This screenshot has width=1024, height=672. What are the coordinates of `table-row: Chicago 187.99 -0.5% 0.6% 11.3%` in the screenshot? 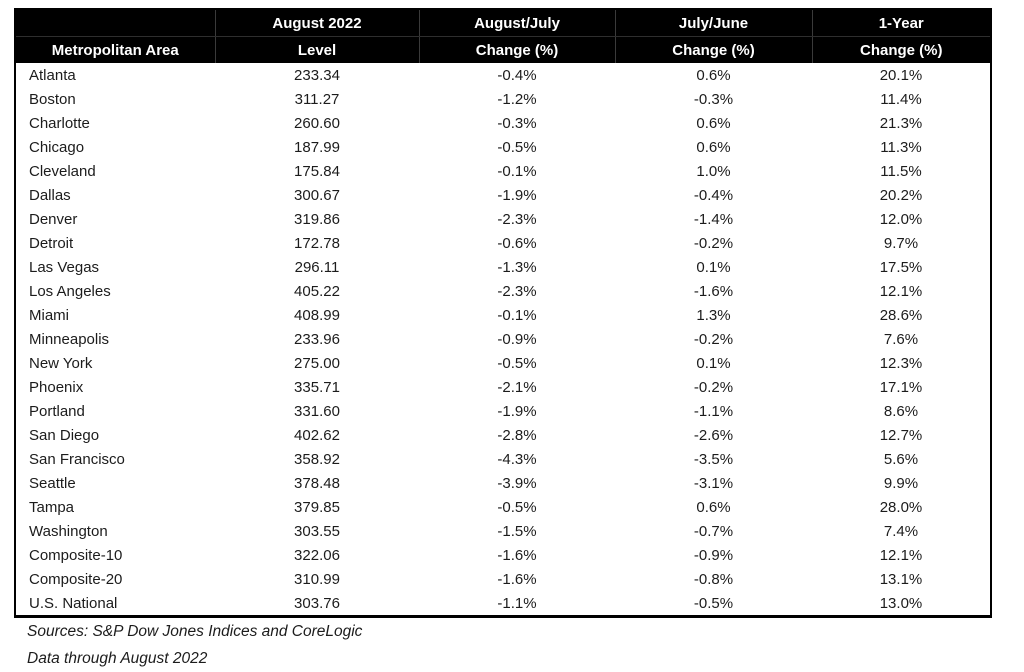 It's located at (503, 147).